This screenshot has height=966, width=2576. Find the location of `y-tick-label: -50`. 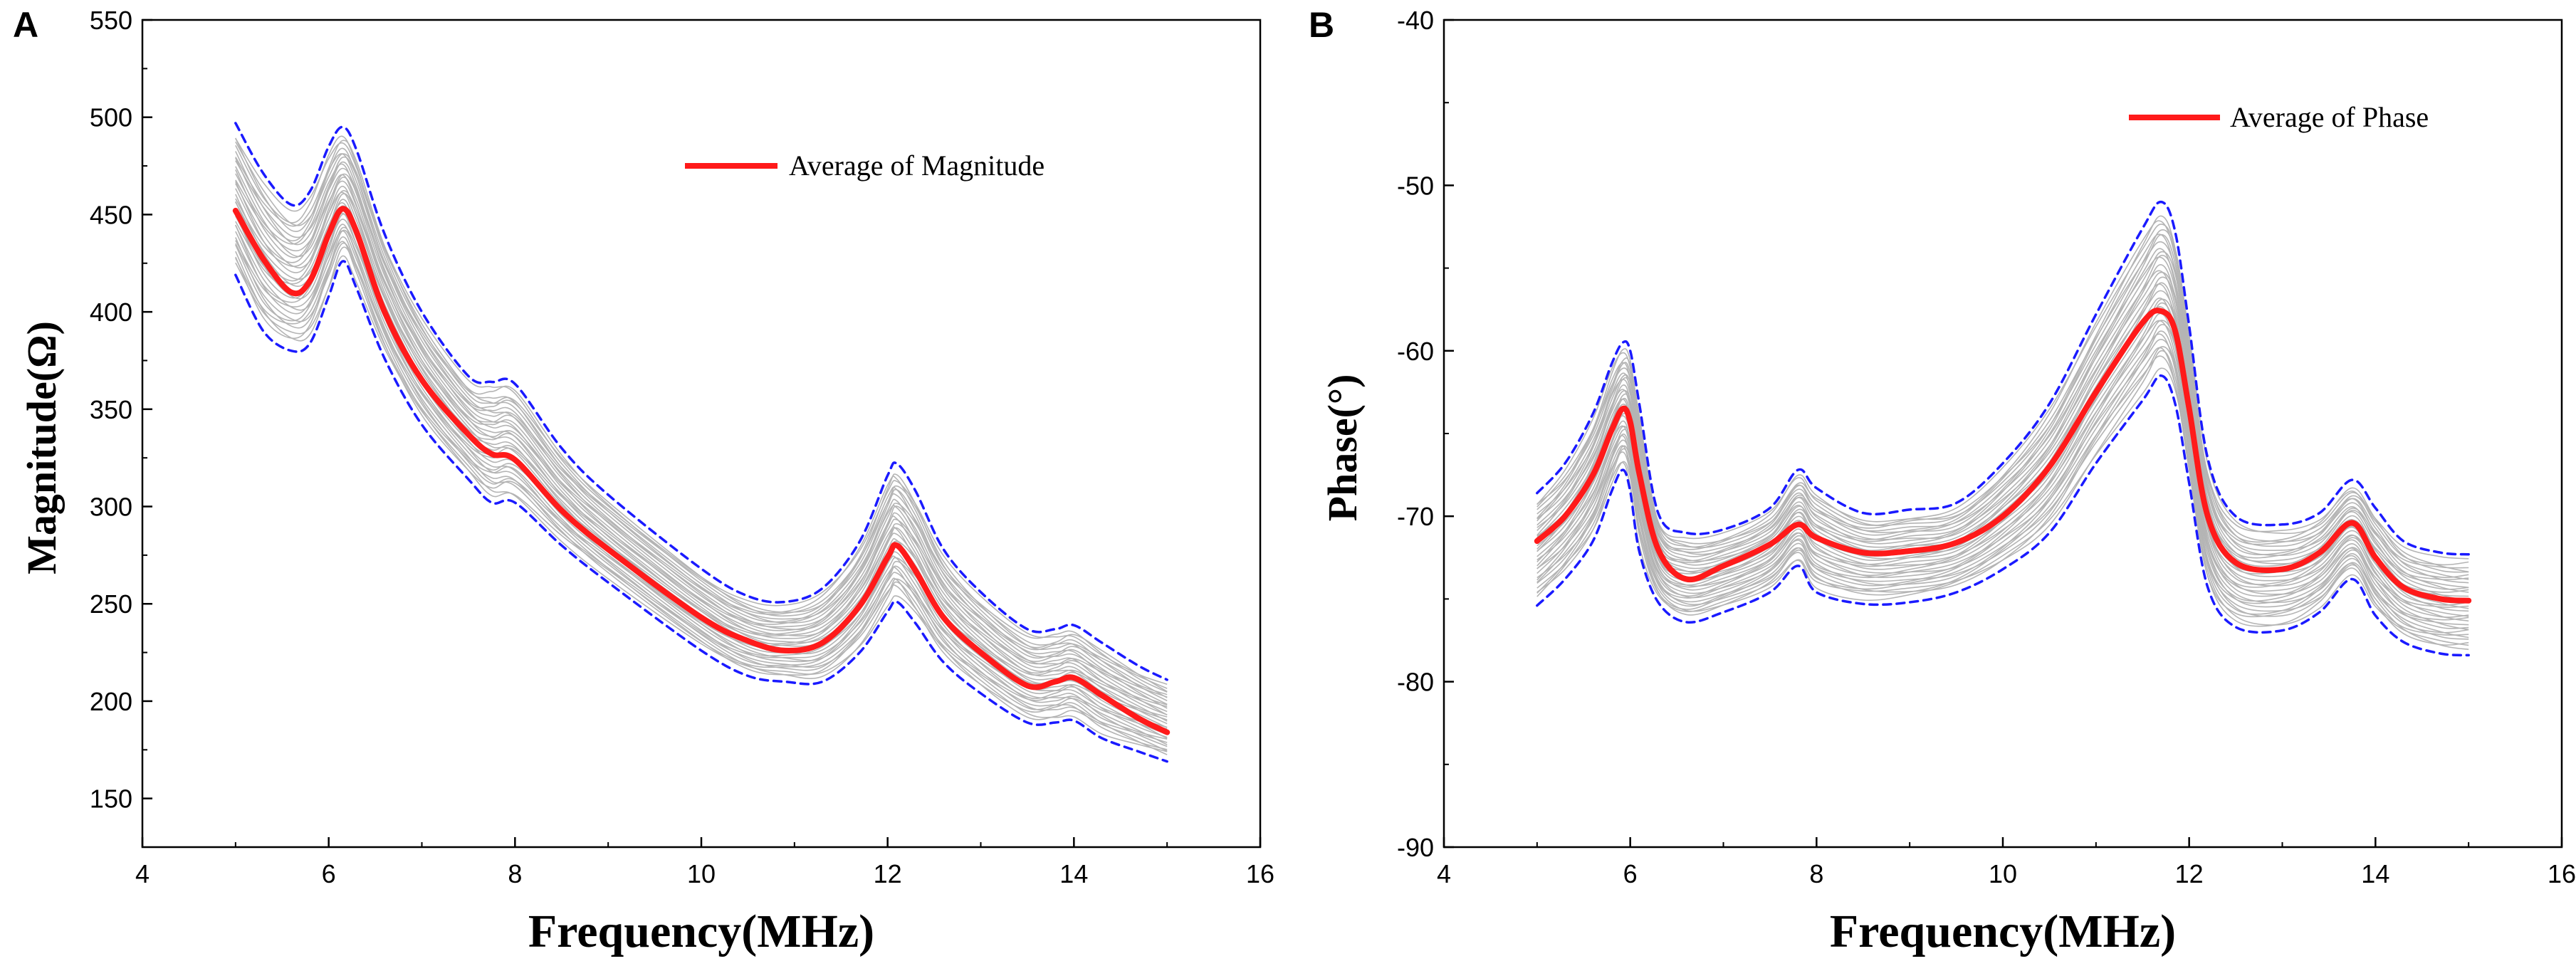

y-tick-label: -50 is located at coordinates (1415, 185).